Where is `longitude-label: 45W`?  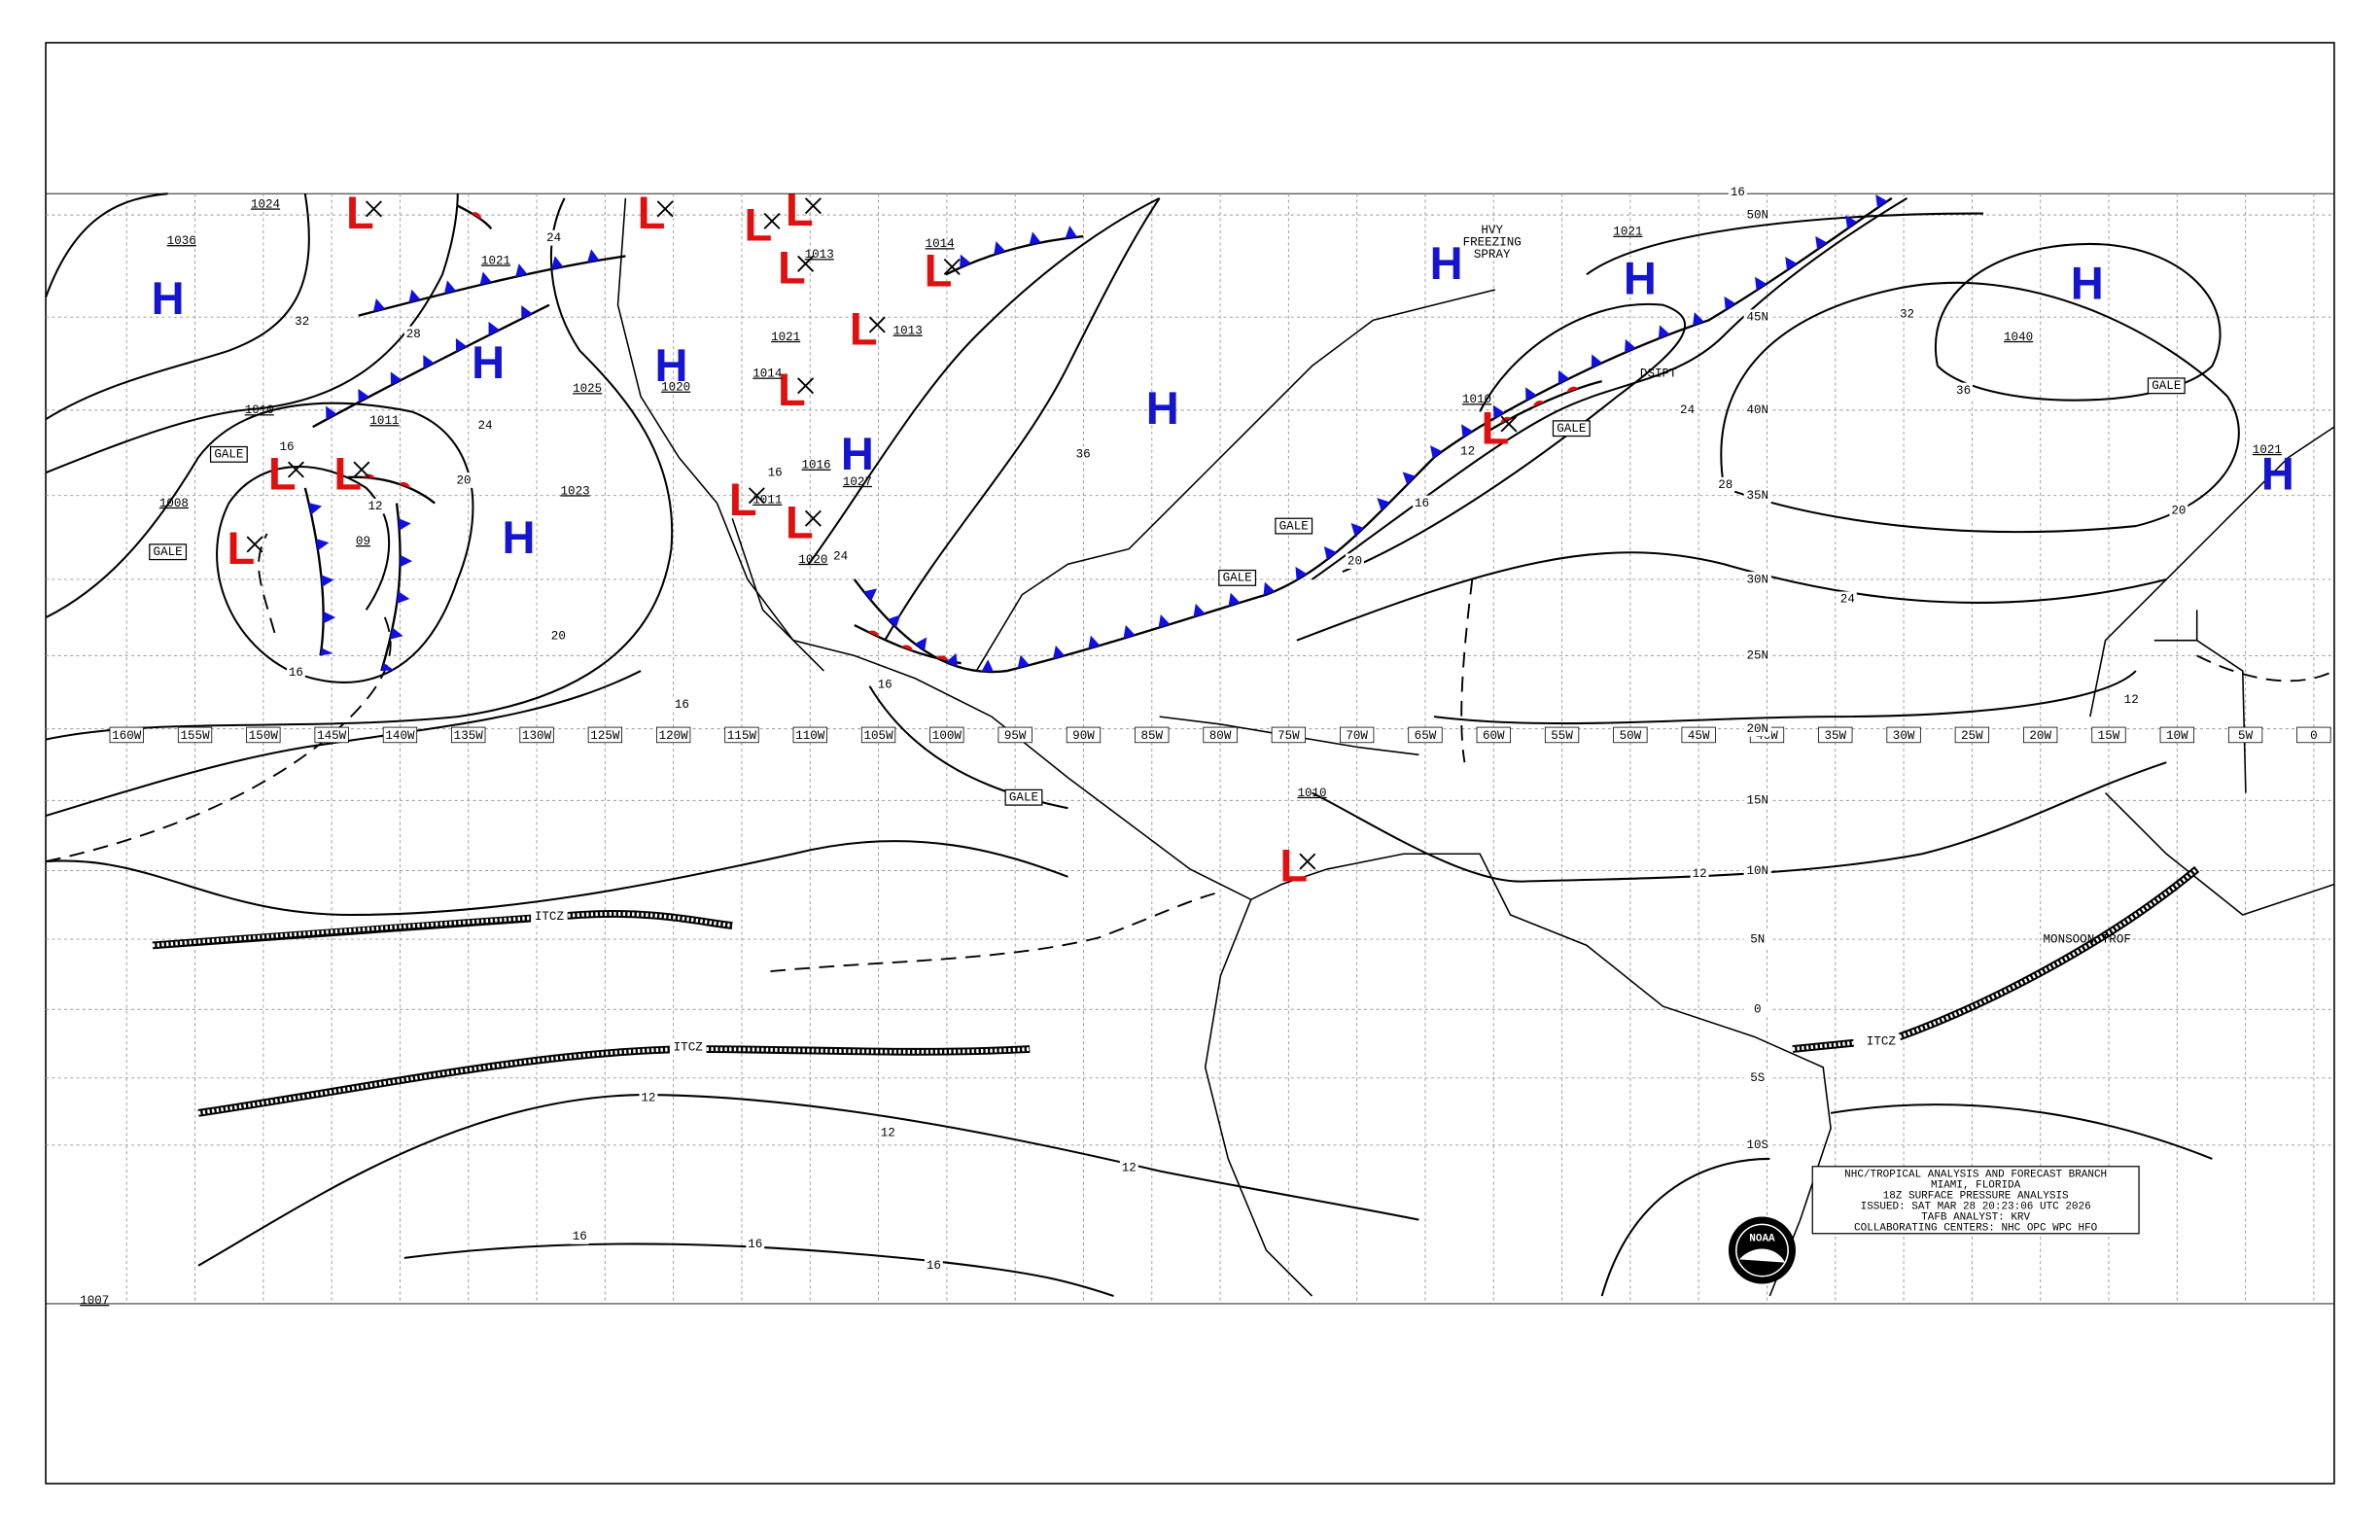 longitude-label: 45W is located at coordinates (1699, 736).